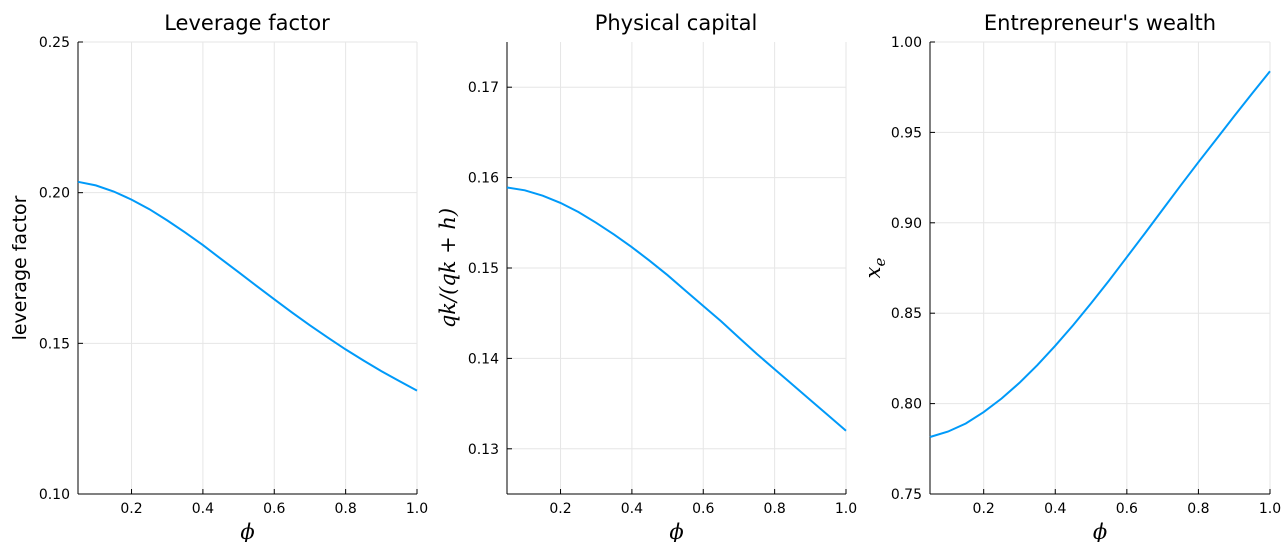  Describe the element at coordinates (483, 88) in the screenshot. I see `y-tick-label: 0.17` at that location.